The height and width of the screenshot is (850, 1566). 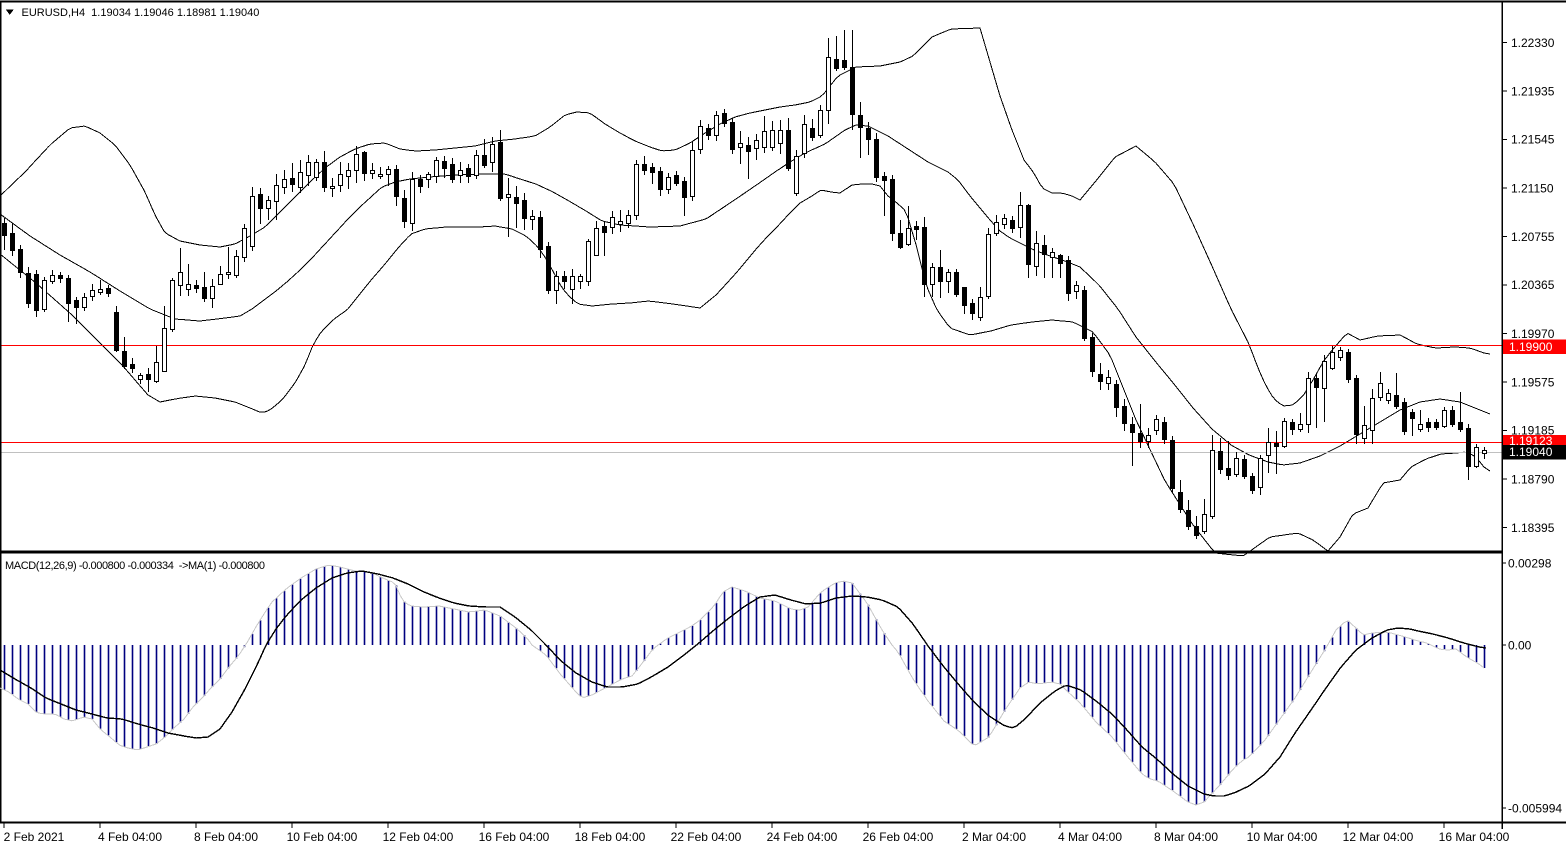 I want to click on svg-text: 1.21150, so click(x=1532, y=188).